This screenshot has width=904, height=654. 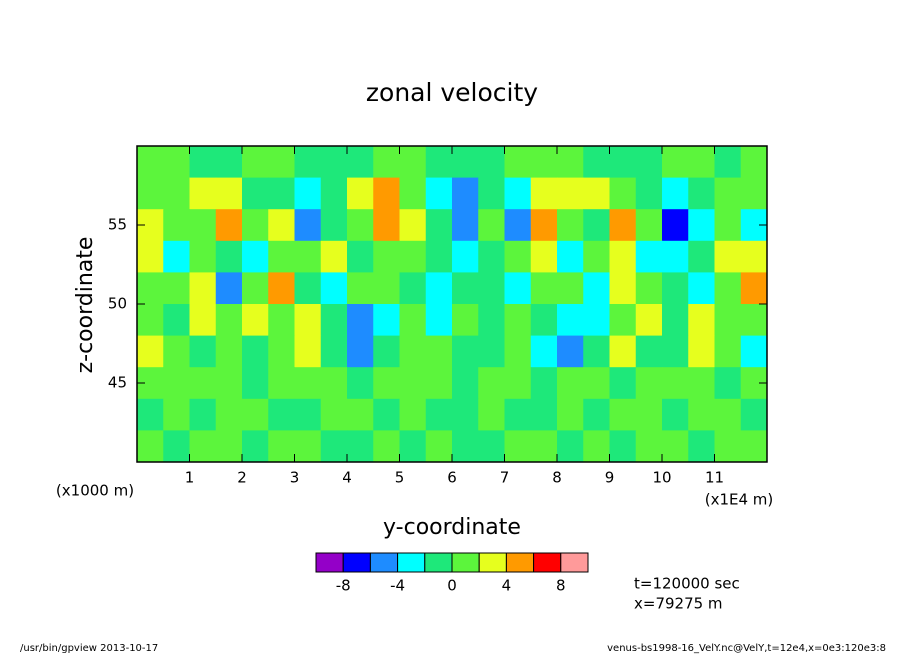 What do you see at coordinates (295, 478) in the screenshot?
I see `x-tick-label: 3` at bounding box center [295, 478].